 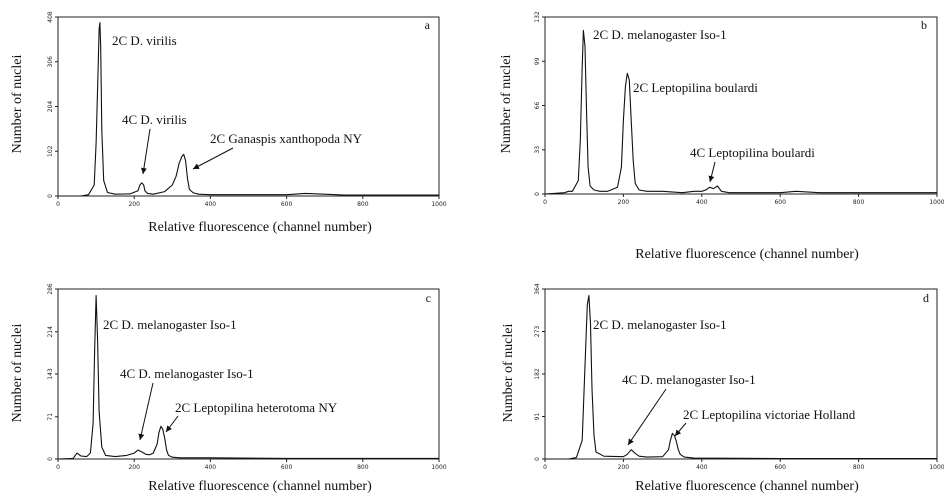 What do you see at coordinates (58, 204) in the screenshot?
I see `panel-a-xtick-label: 0` at bounding box center [58, 204].